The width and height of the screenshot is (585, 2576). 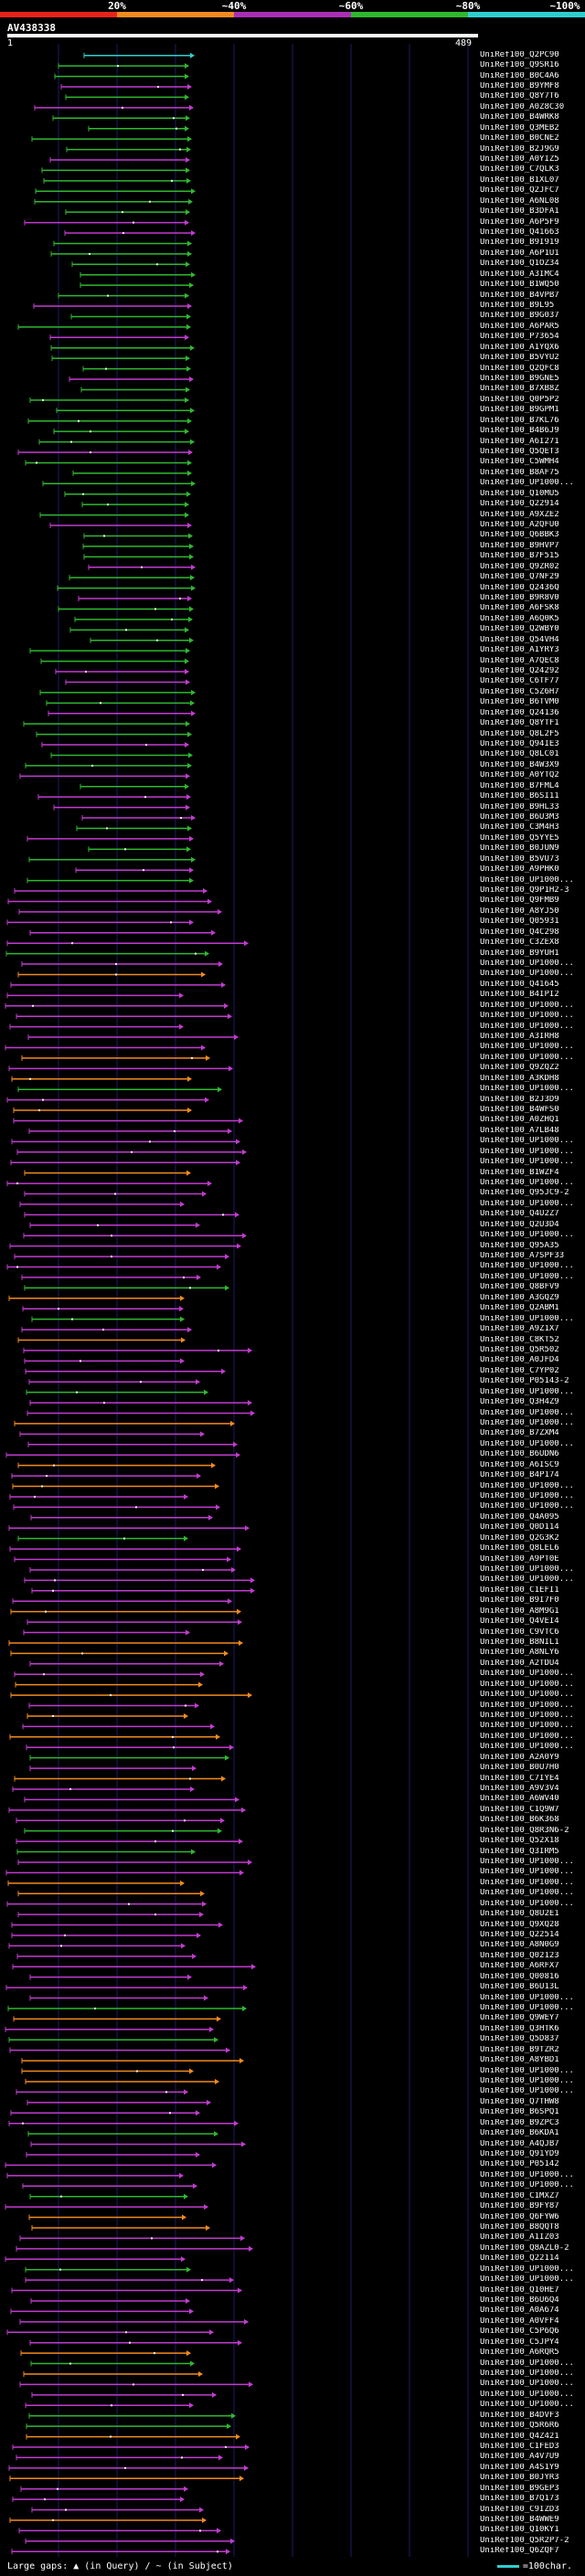 I want to click on hit-label: UniRef100_Q2QFC8, so click(x=519, y=368).